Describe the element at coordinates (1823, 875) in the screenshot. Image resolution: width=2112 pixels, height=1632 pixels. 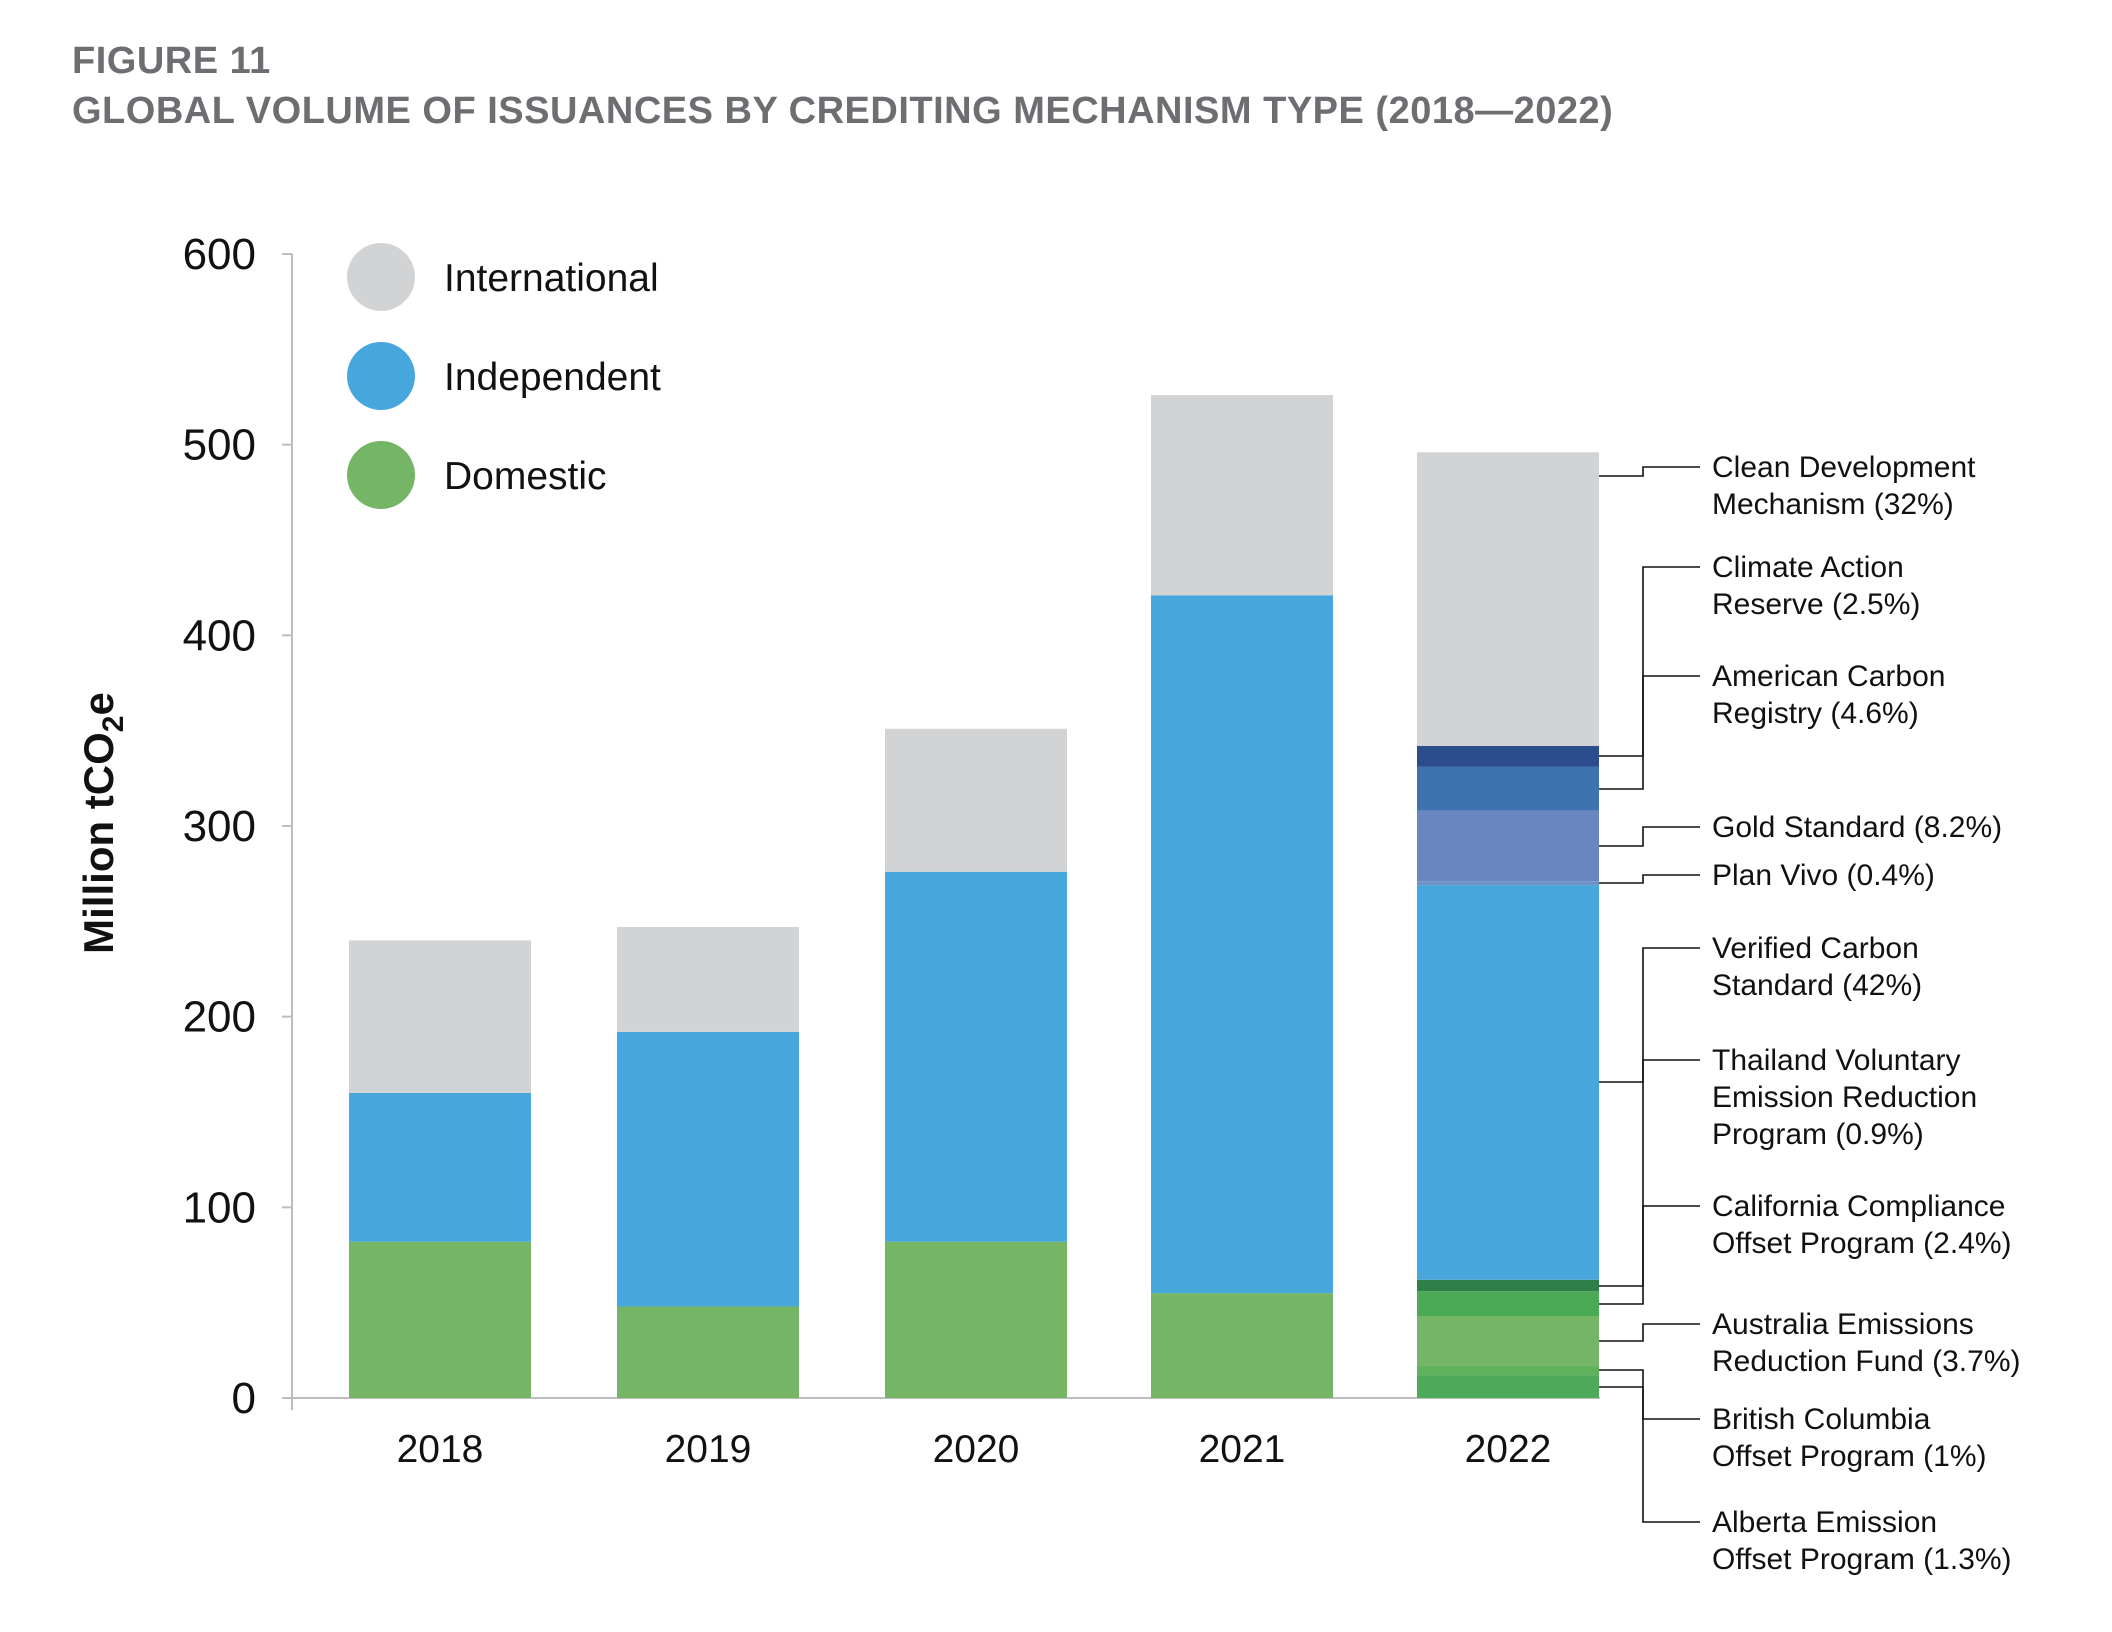
I see `annotation-label: Plan Vivo (0.4%)` at that location.